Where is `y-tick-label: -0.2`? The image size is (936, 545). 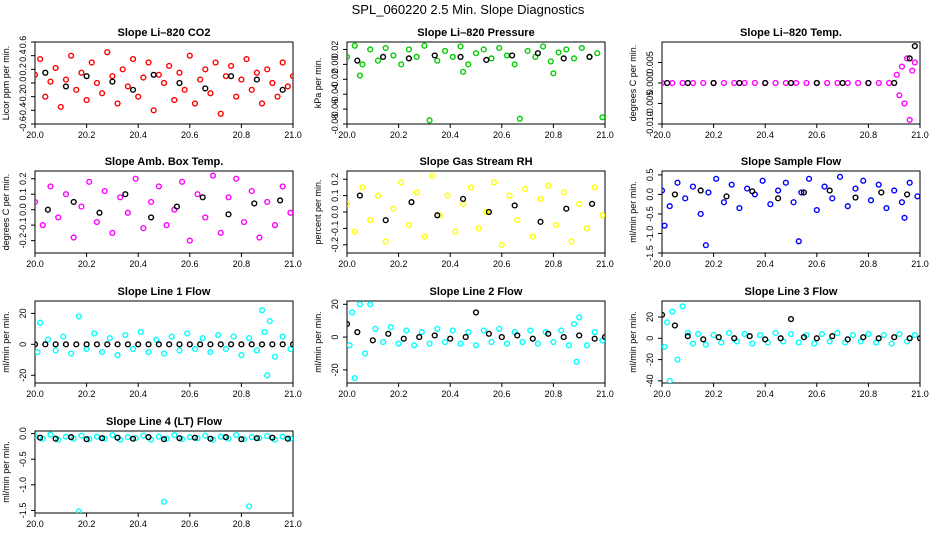 y-tick-label: -0.2 is located at coordinates (335, 245).